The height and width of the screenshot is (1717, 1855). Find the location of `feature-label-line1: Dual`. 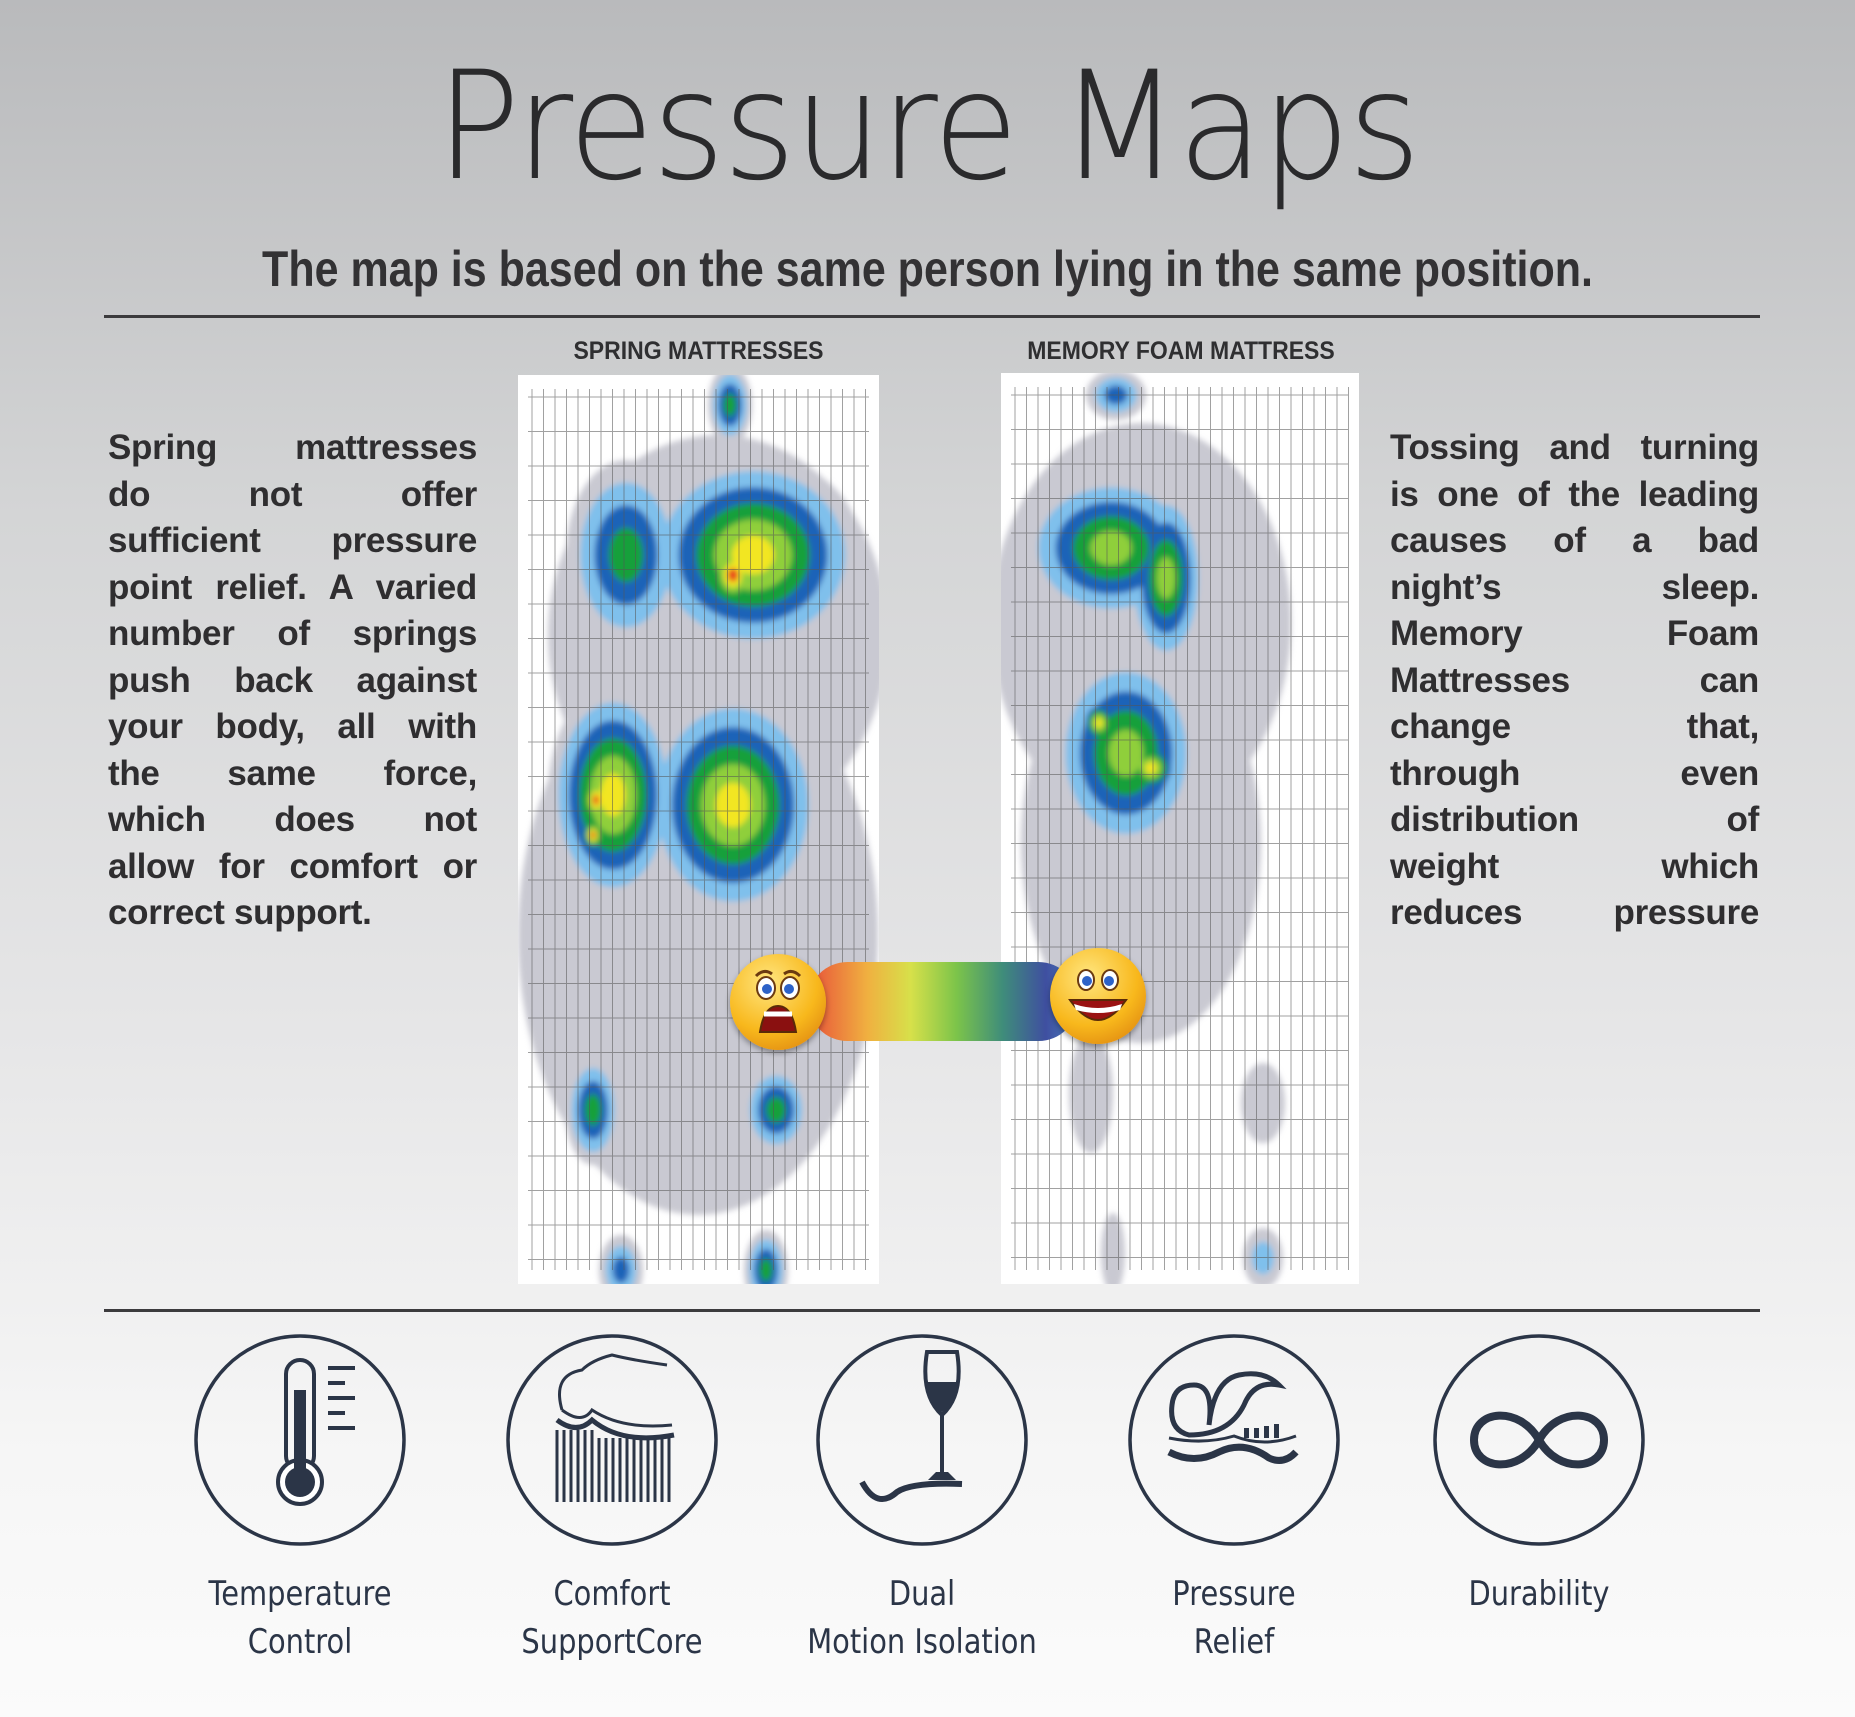

feature-label-line1: Dual is located at coordinates (922, 1594).